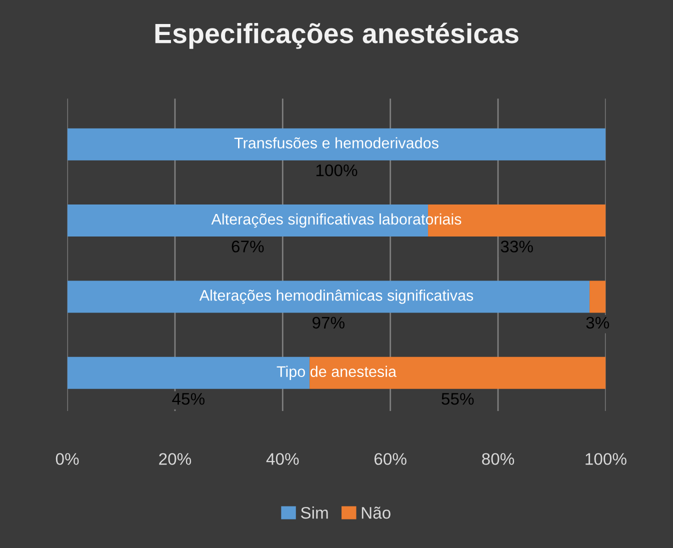 The height and width of the screenshot is (548, 673). Describe the element at coordinates (337, 170) in the screenshot. I see `data-label: 100%` at that location.